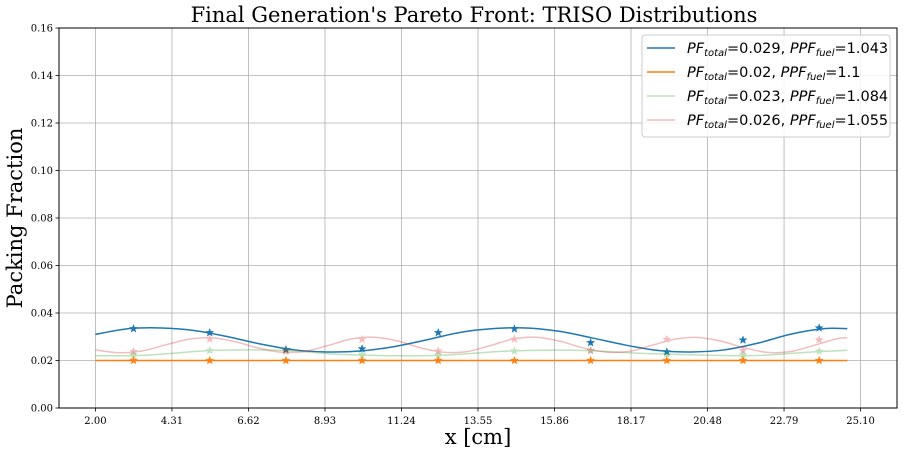  What do you see at coordinates (42, 76) in the screenshot?
I see `y-tick-label: 0.14` at bounding box center [42, 76].